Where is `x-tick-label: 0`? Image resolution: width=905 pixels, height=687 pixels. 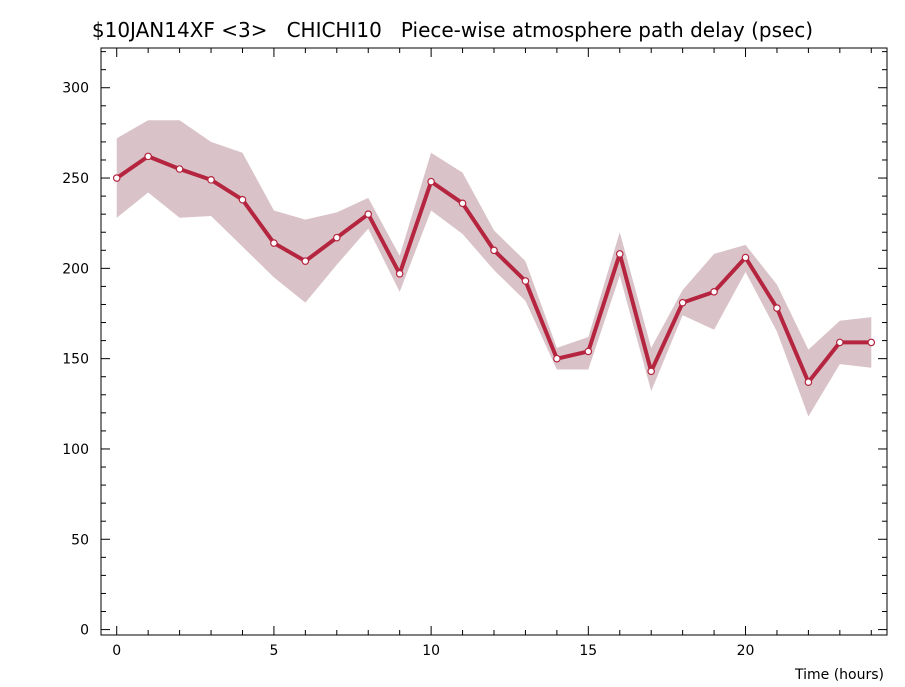 x-tick-label: 0 is located at coordinates (116, 651).